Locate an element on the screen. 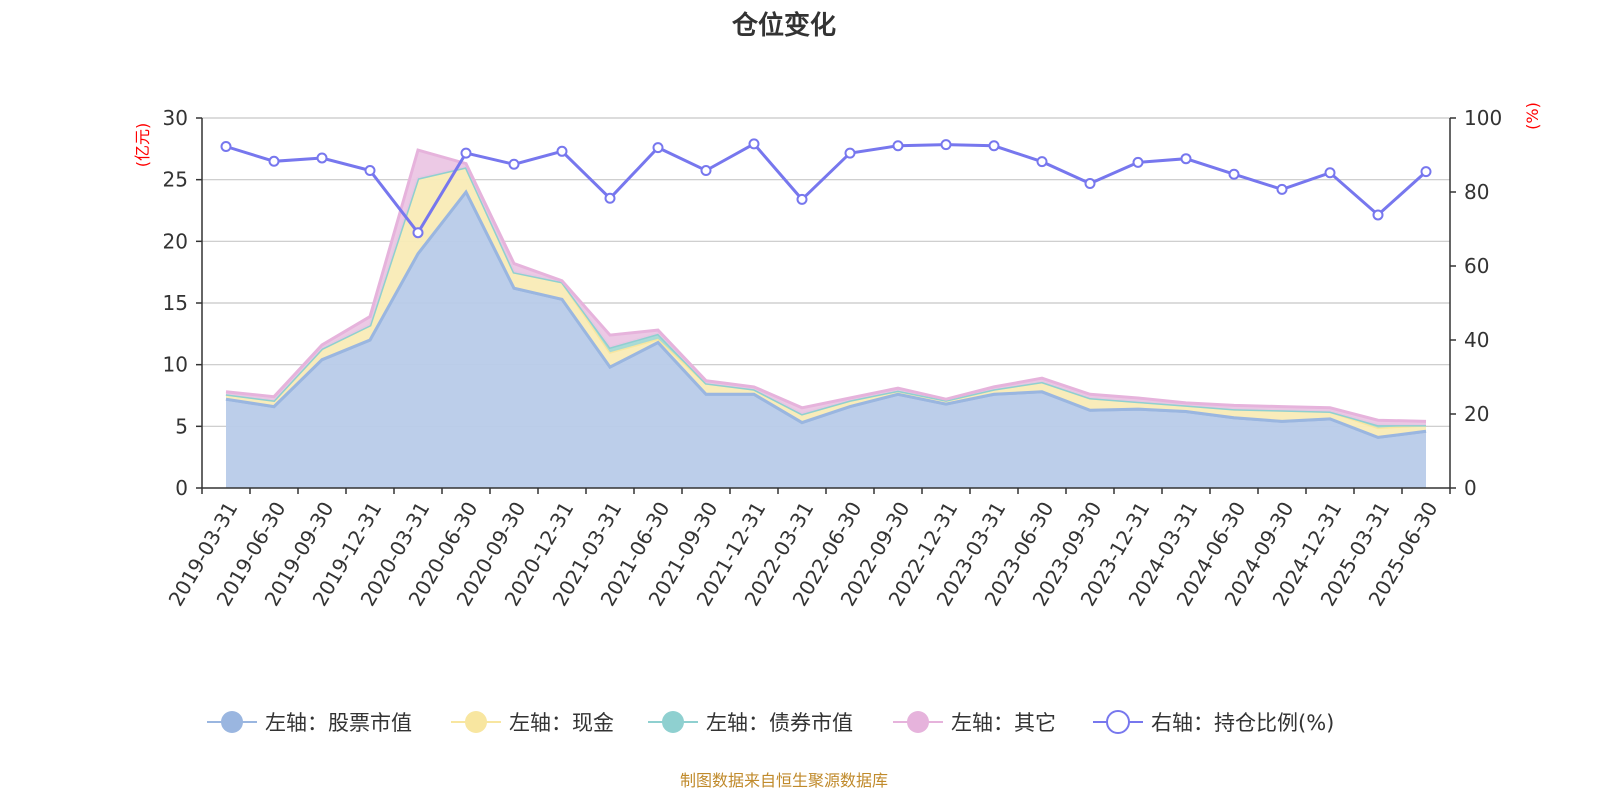 The image size is (1600, 800). legend-label: 左轴：债券市值 is located at coordinates (779, 723).